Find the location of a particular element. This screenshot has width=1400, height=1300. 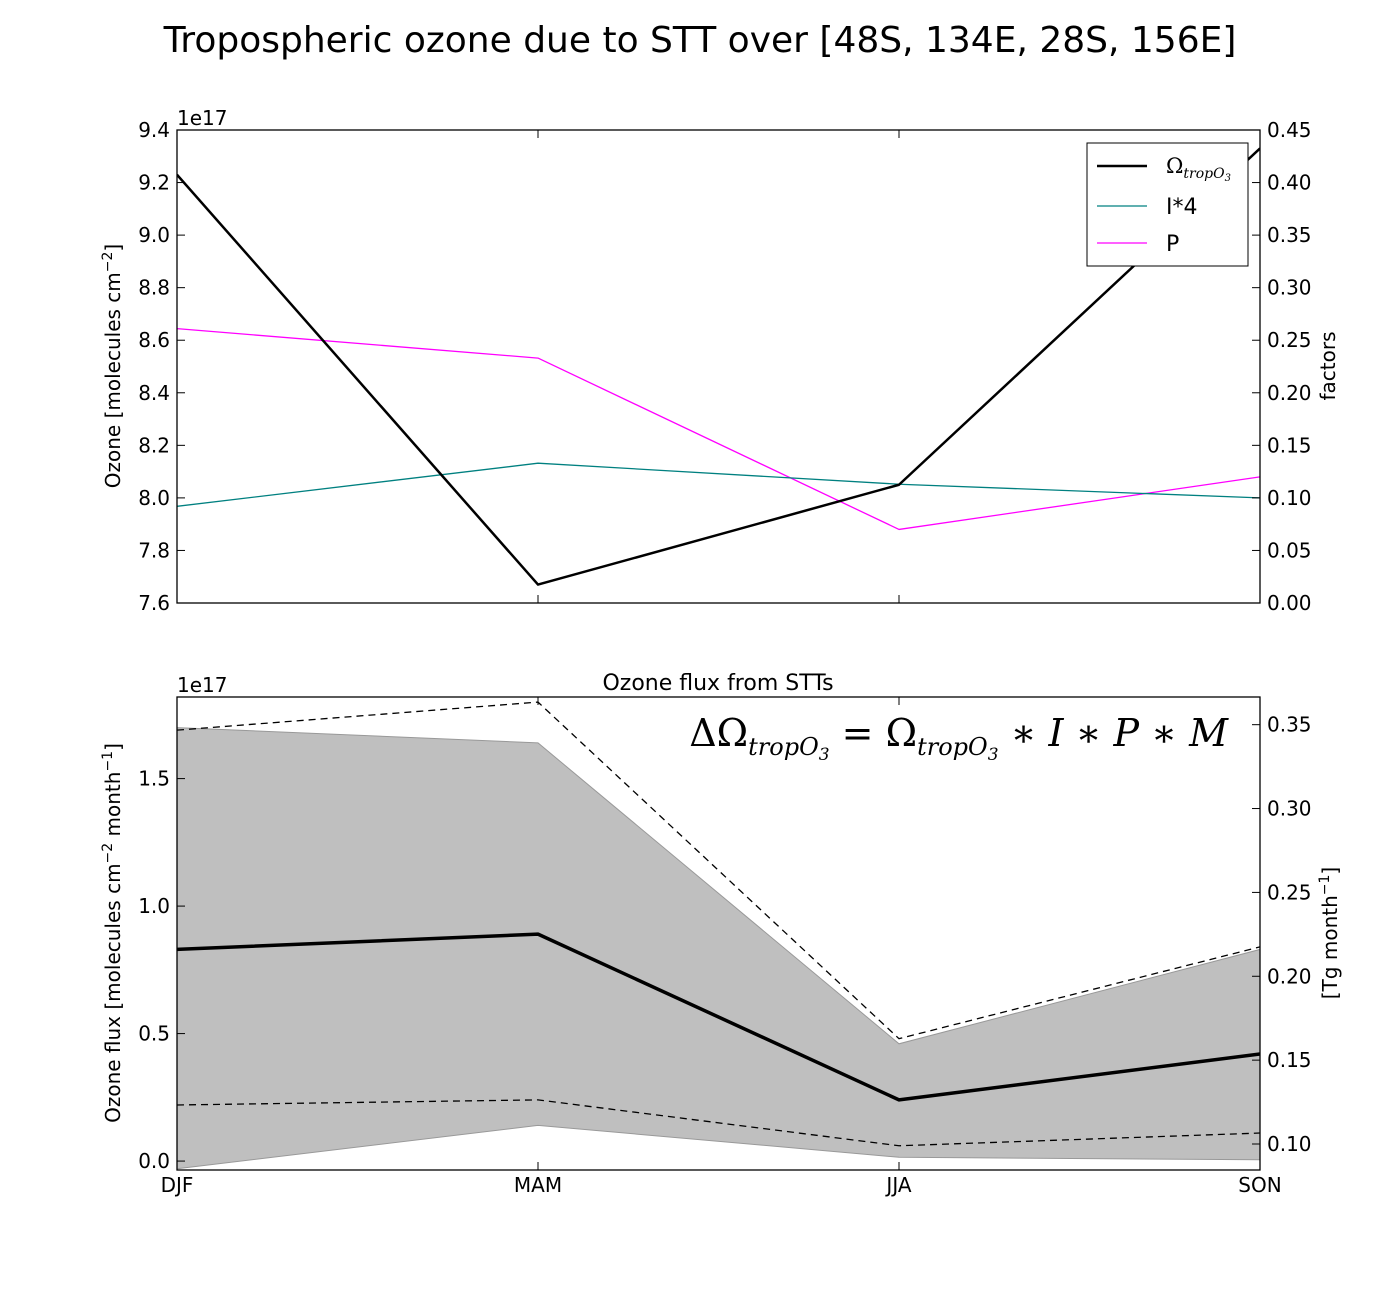

left-tick-label: 9.2 is located at coordinates (154, 183).